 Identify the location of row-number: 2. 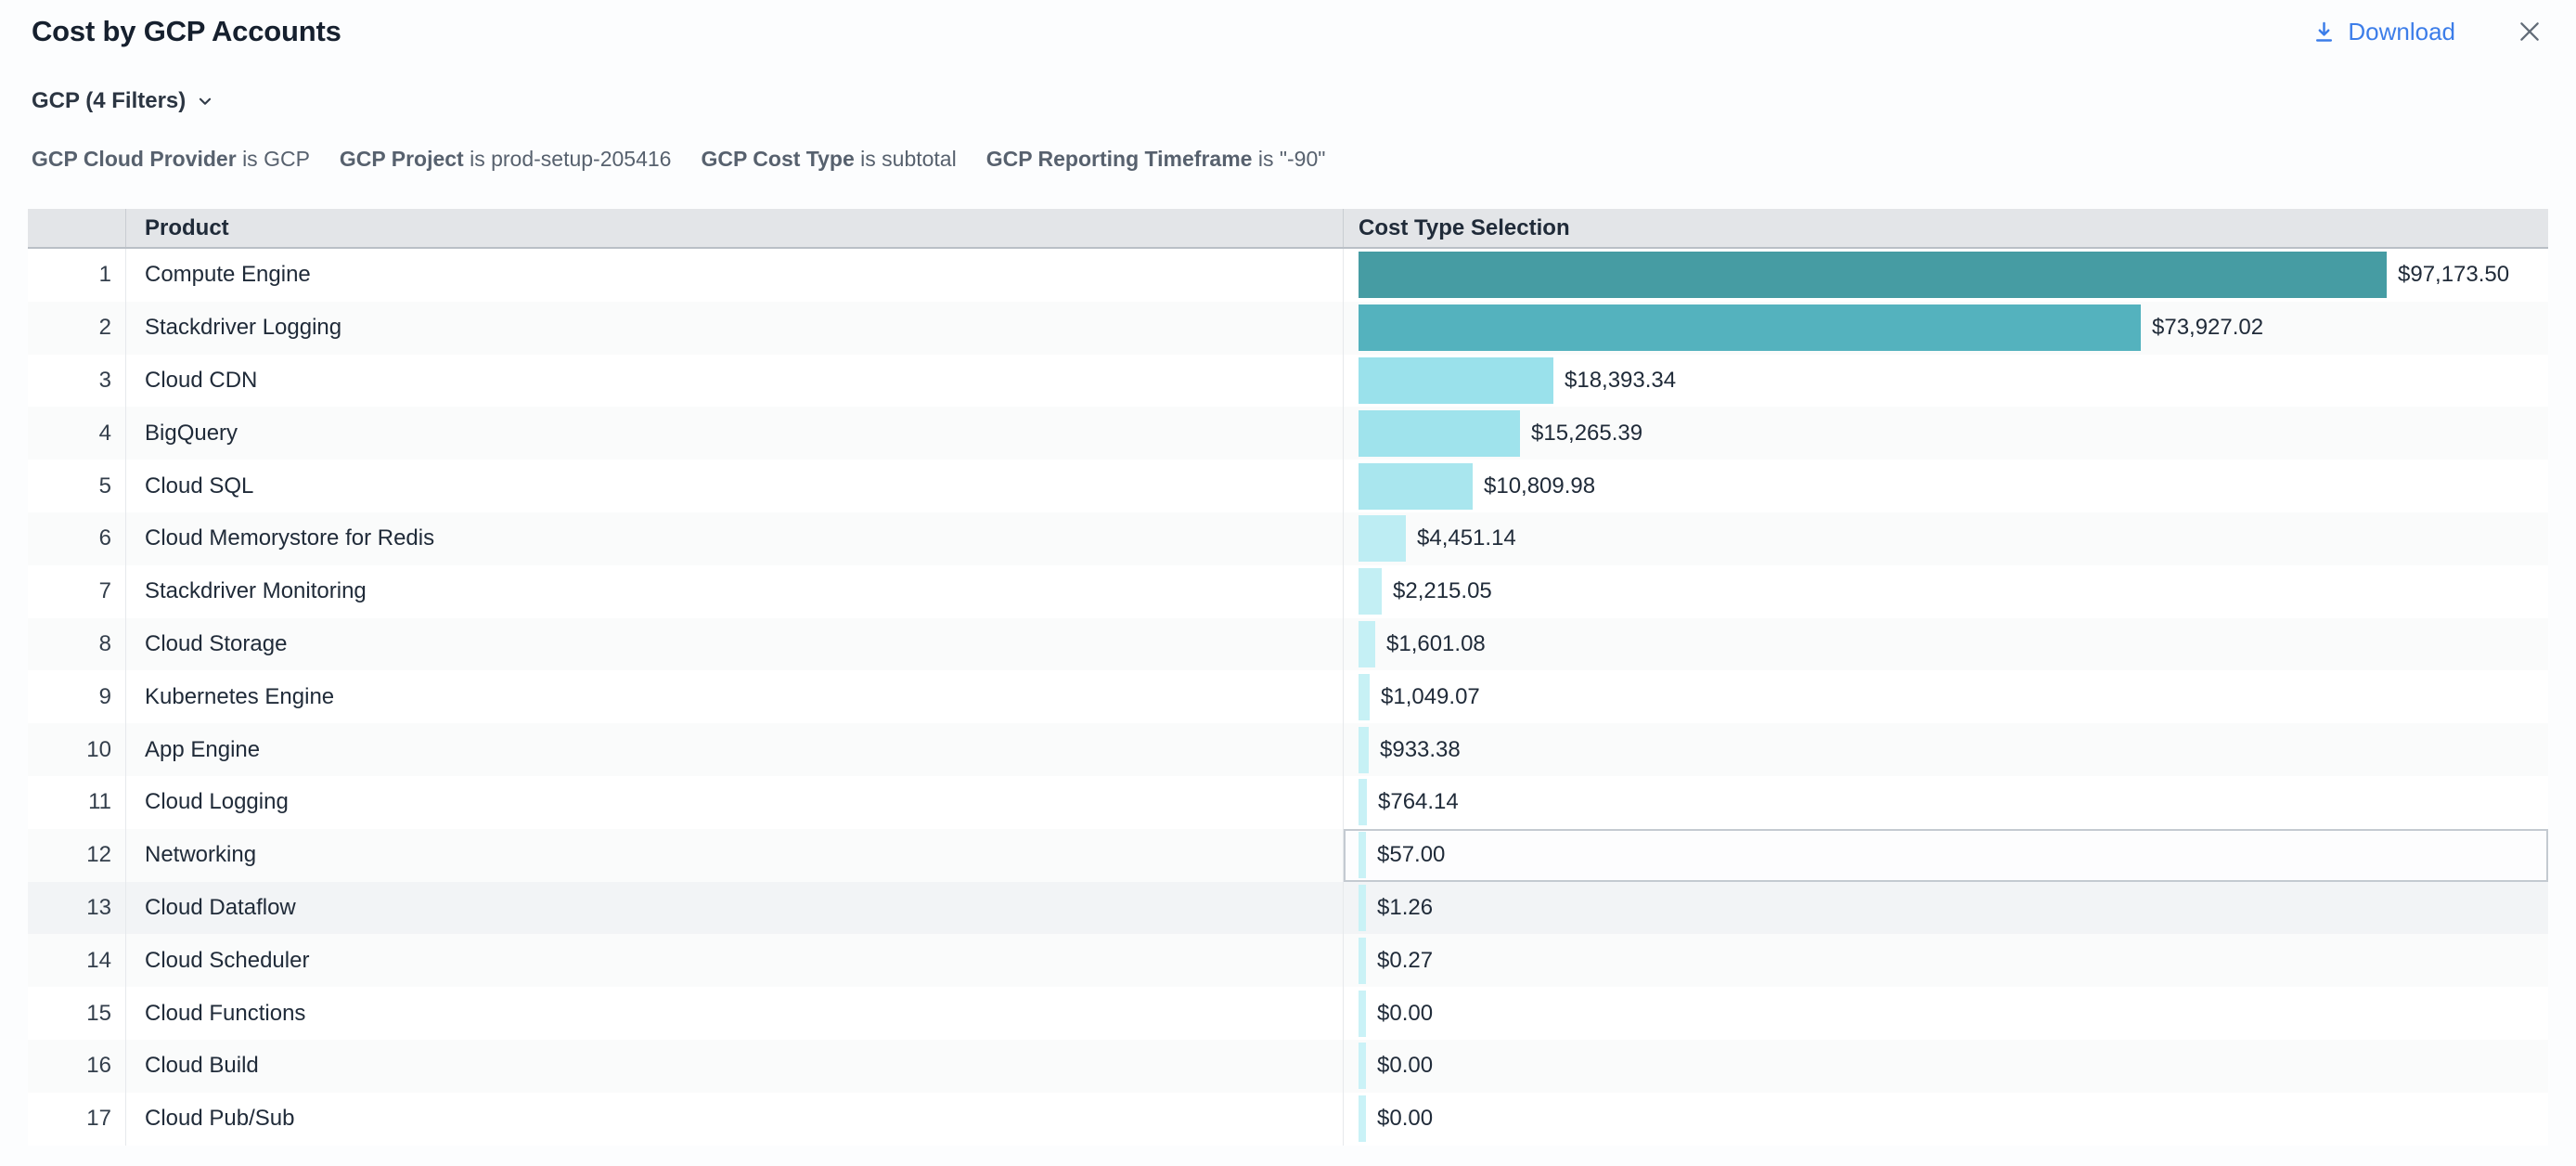
(77, 328).